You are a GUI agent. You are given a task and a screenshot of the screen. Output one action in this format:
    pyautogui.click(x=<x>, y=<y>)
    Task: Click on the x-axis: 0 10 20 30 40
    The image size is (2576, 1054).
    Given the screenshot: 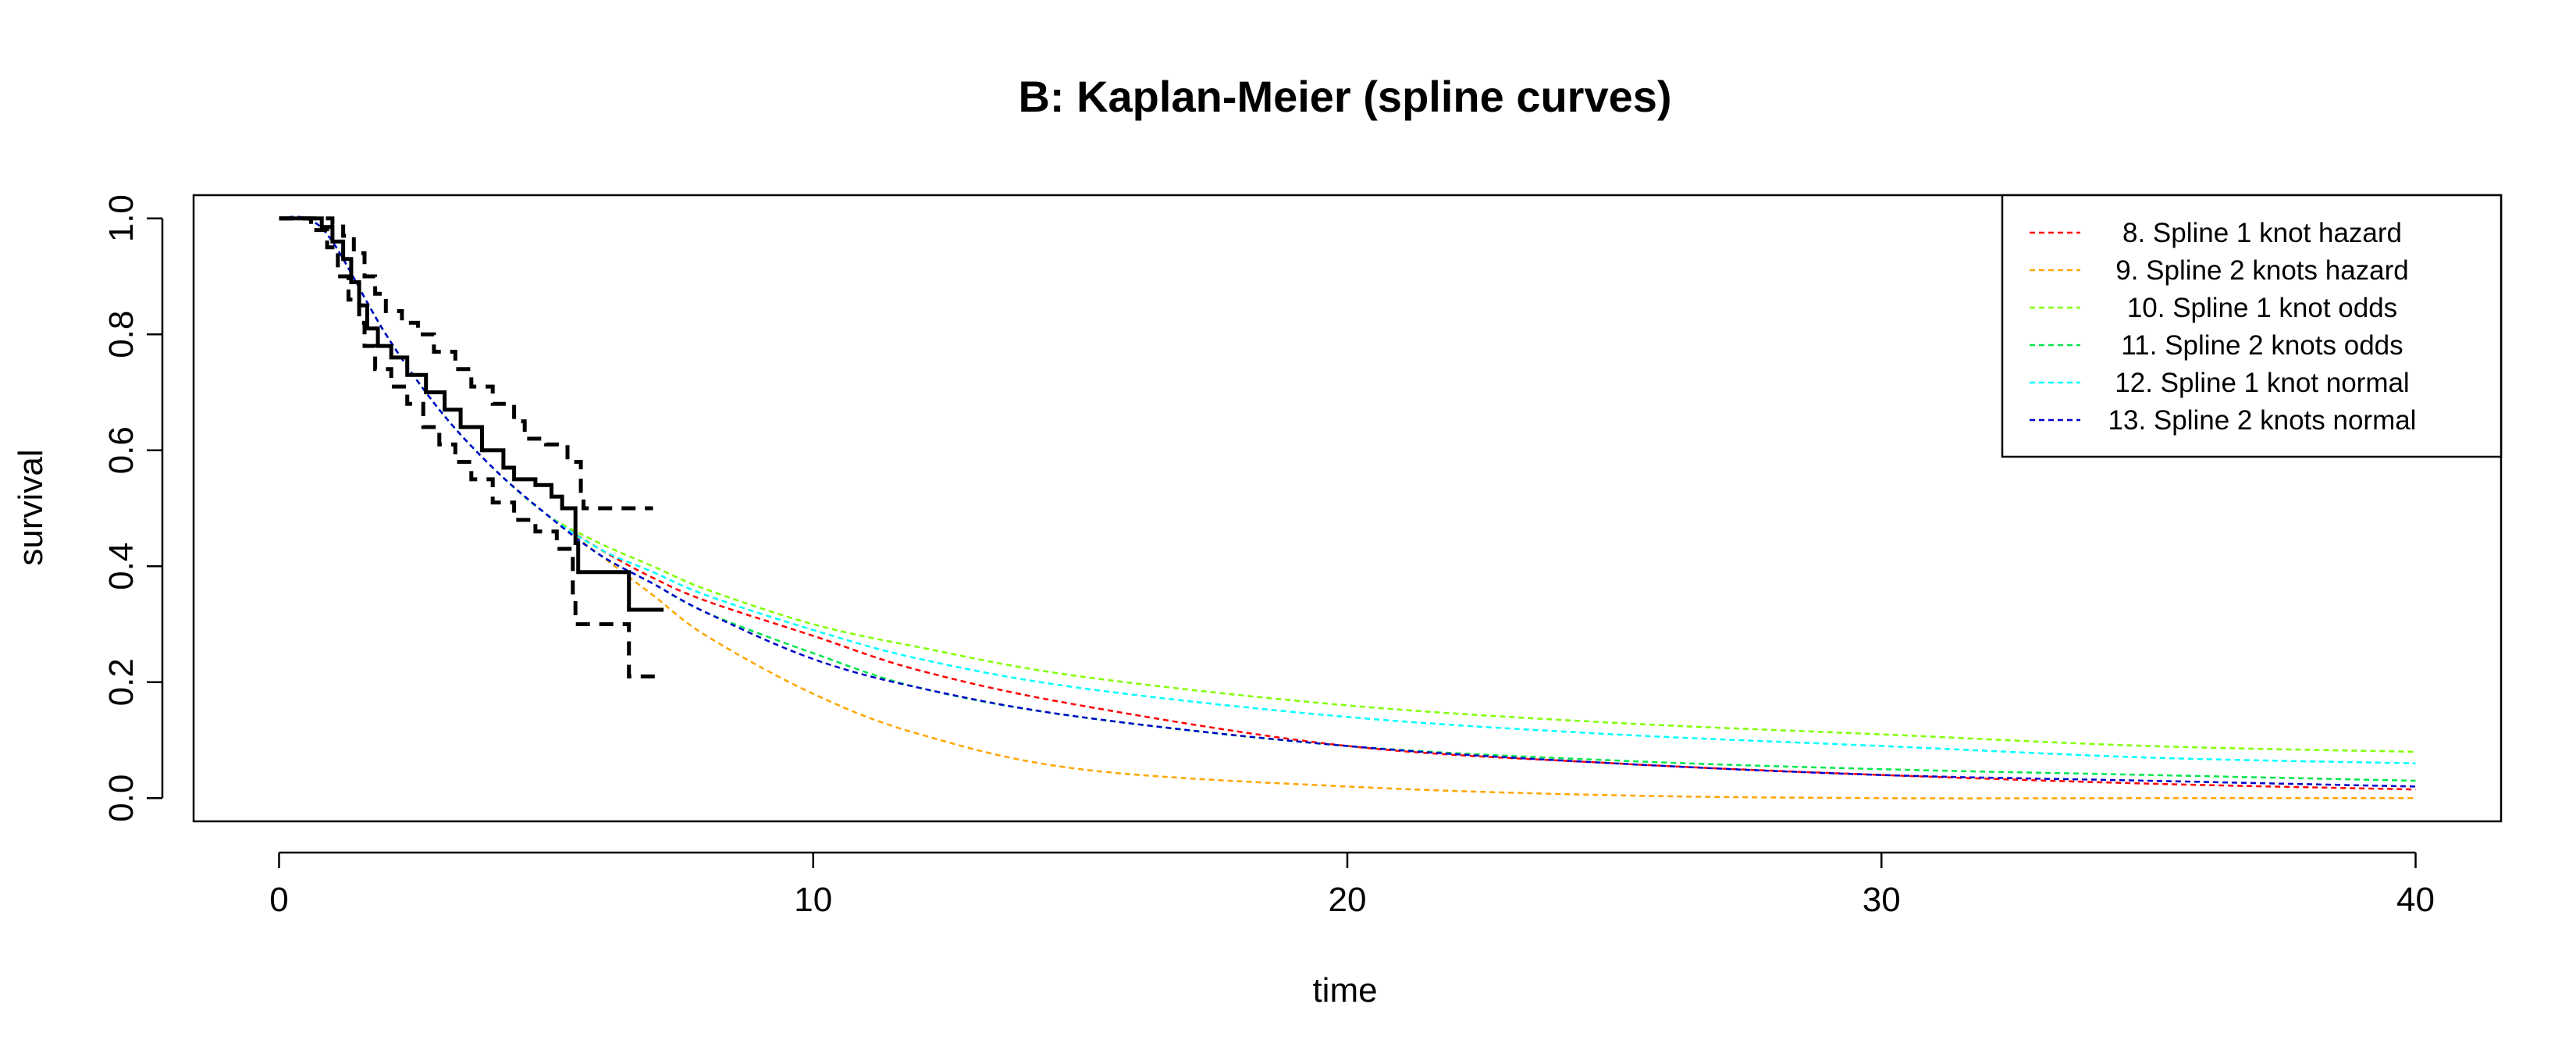 What is the action you would take?
    pyautogui.click(x=1352, y=885)
    